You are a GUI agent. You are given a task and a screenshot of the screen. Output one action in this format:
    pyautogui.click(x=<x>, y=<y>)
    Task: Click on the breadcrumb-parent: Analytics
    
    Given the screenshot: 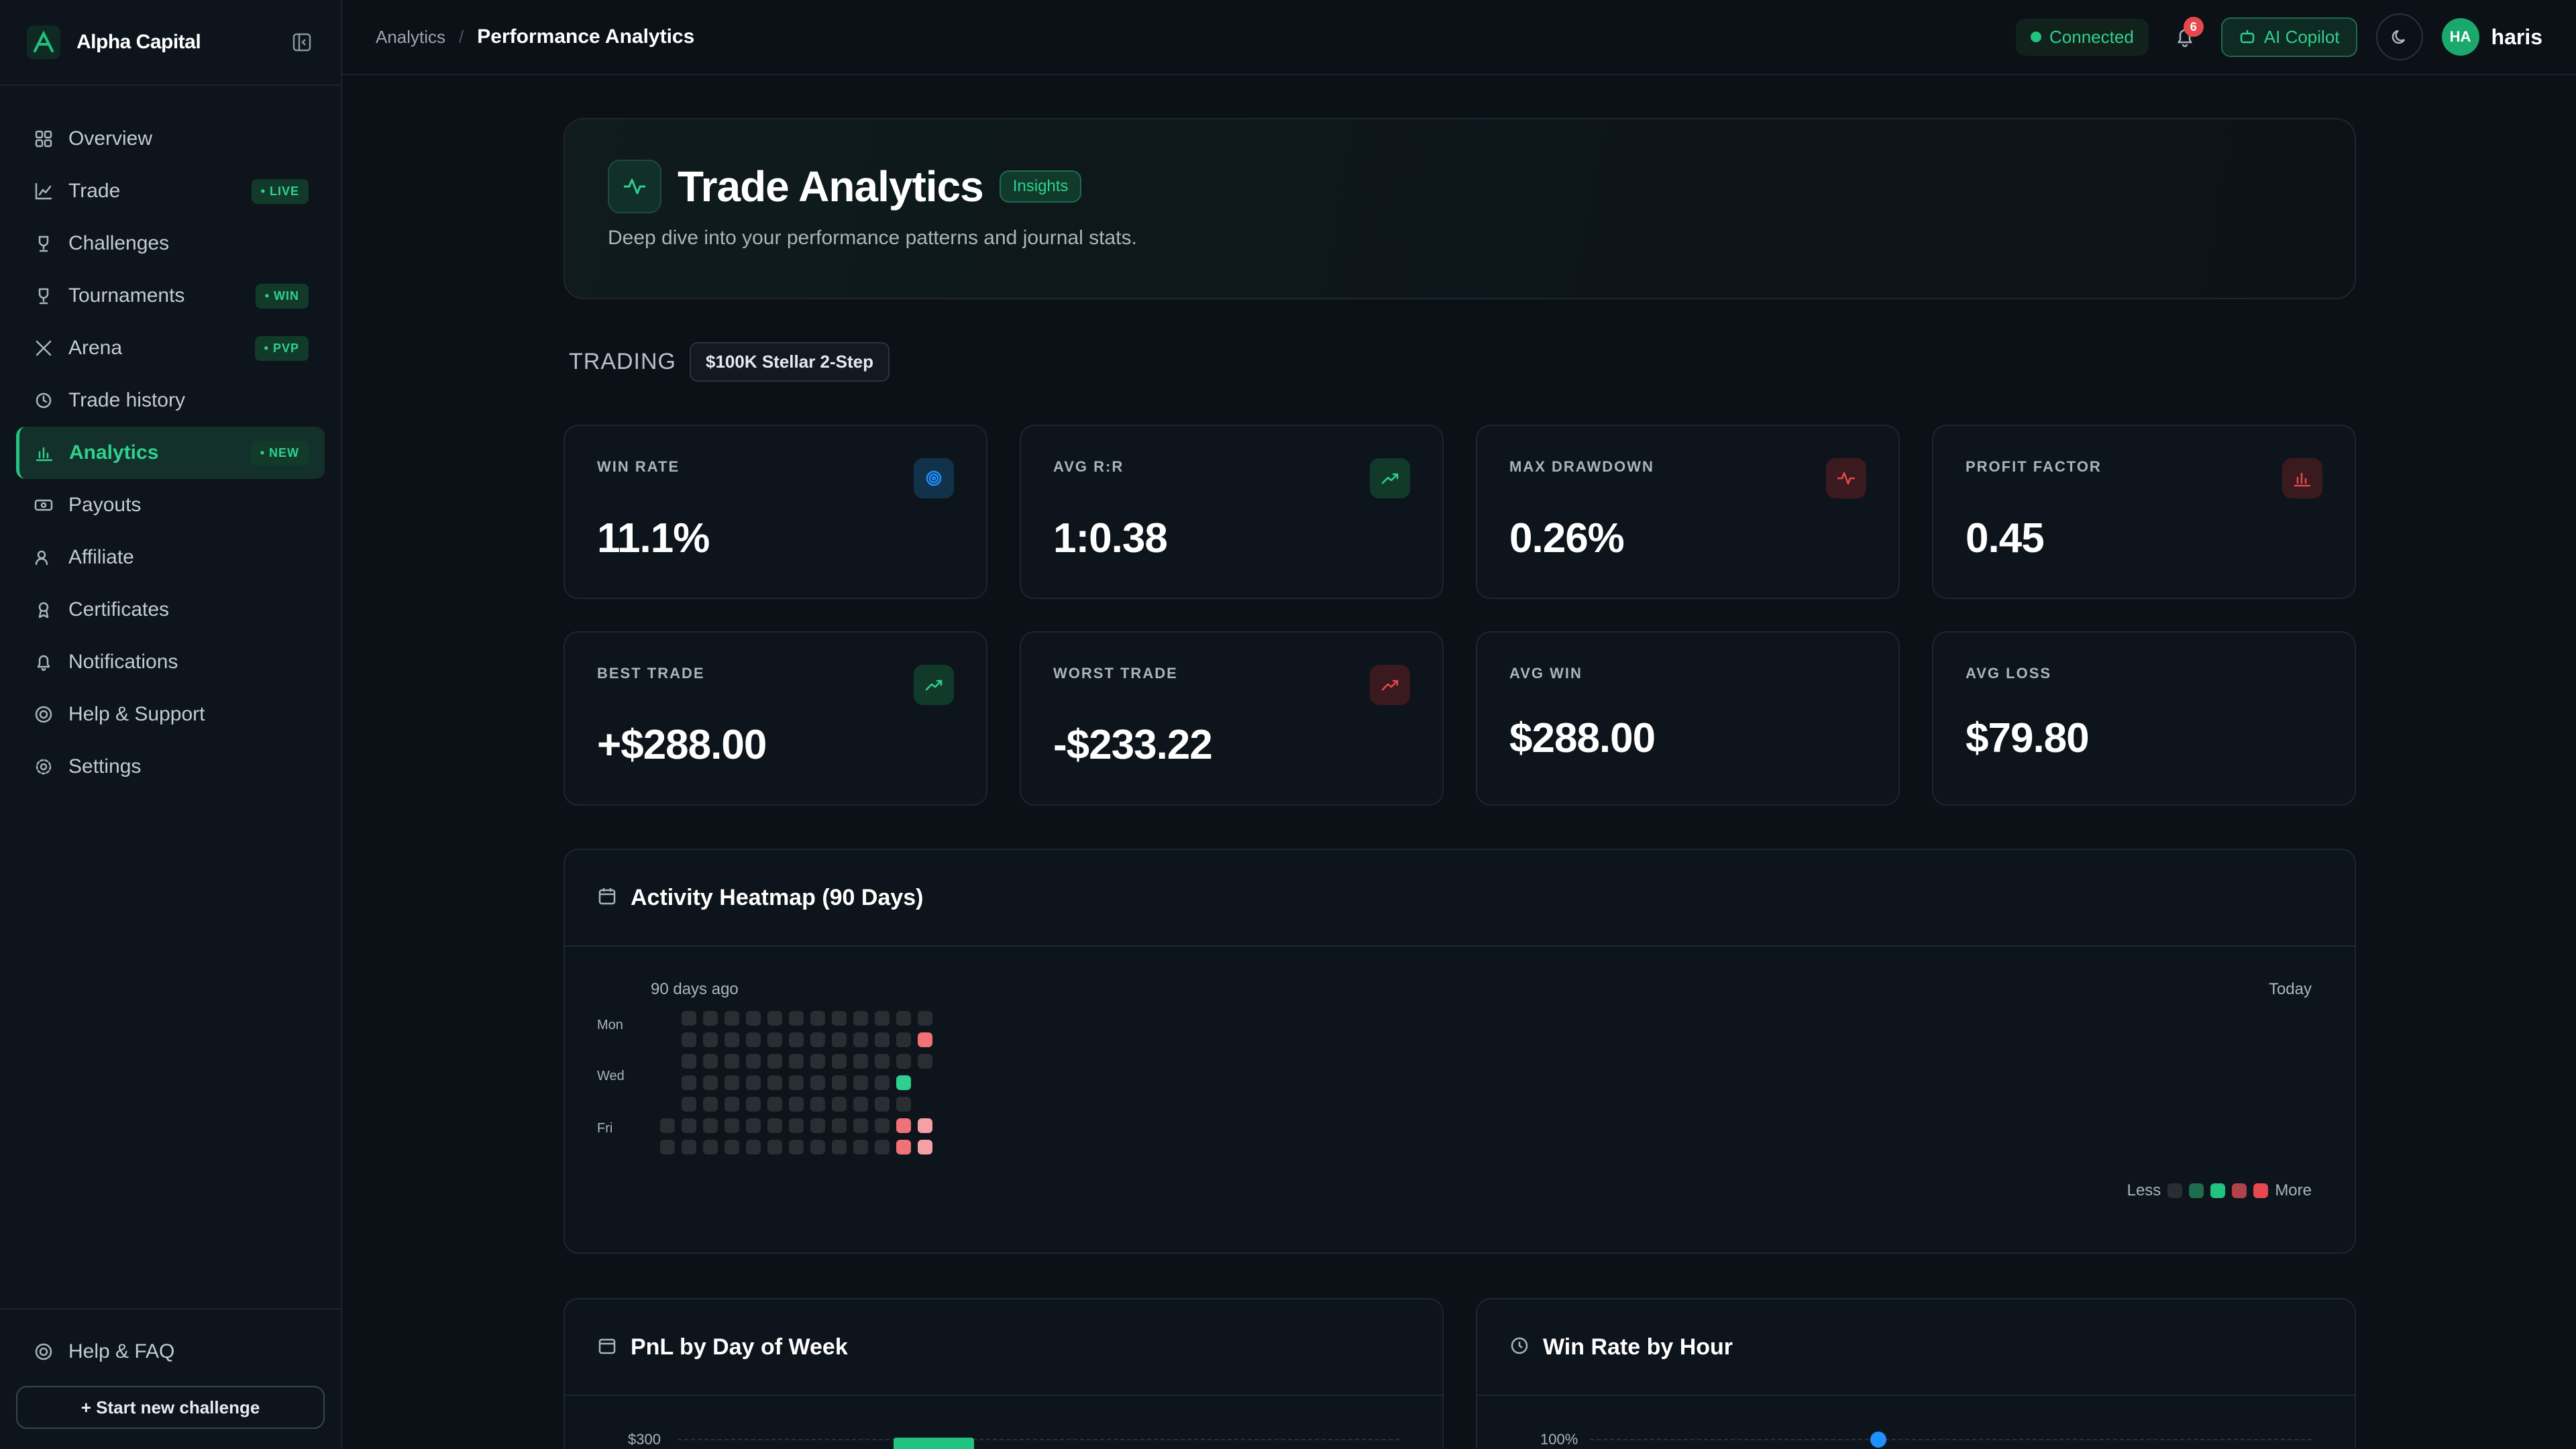 What is the action you would take?
    pyautogui.click(x=411, y=36)
    